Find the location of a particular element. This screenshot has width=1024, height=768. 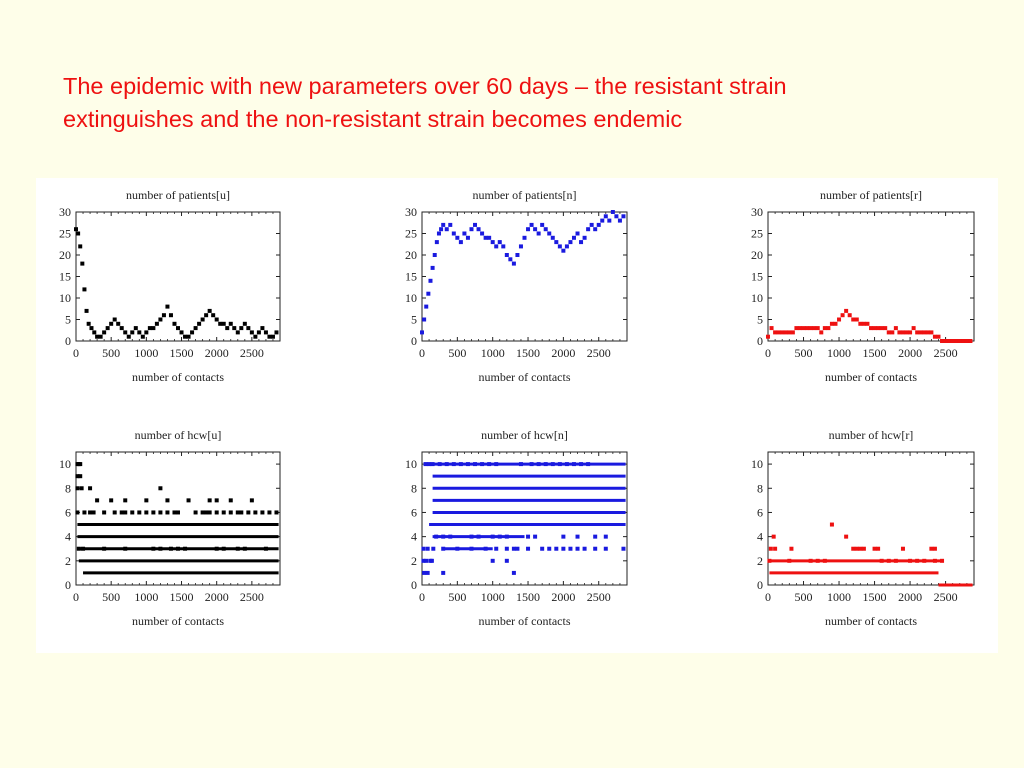

x-tick-label: 1500 is located at coordinates (182, 597).